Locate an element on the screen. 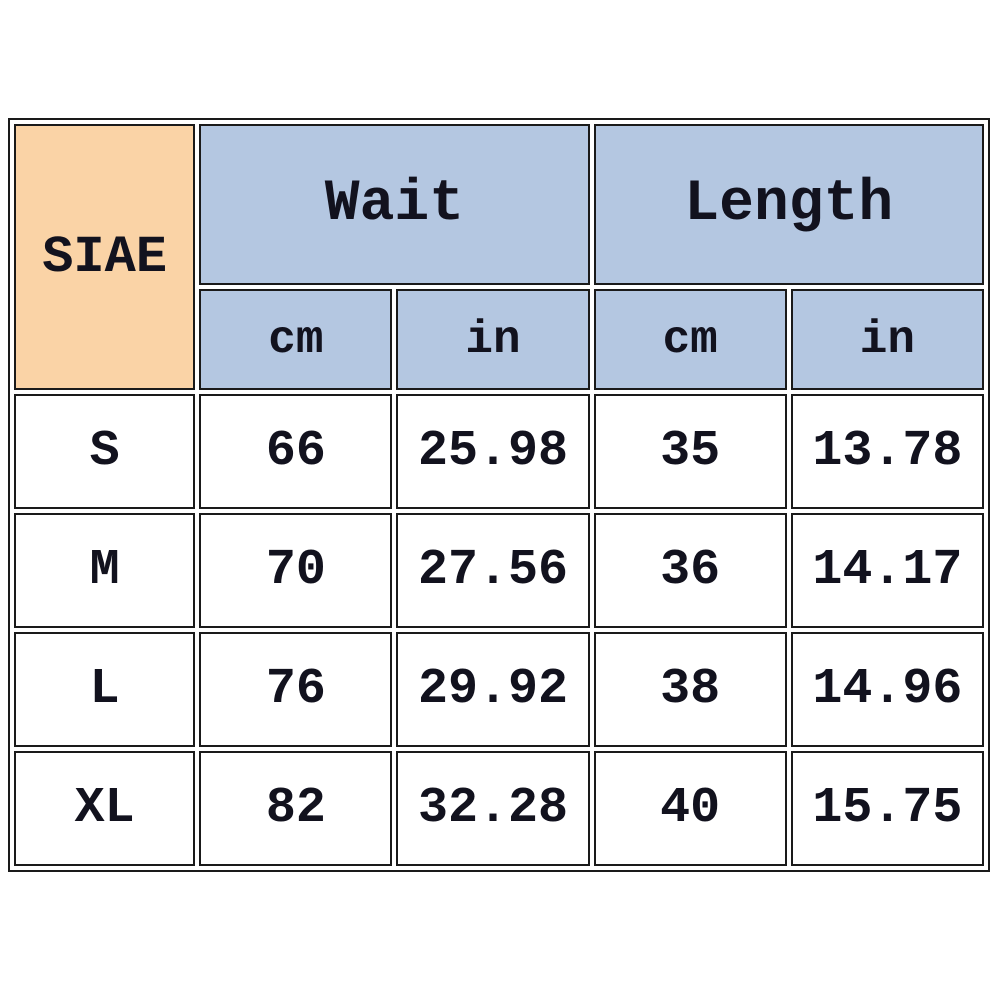 The height and width of the screenshot is (1000, 1000). length-group-header-cell: Length is located at coordinates (788, 205).